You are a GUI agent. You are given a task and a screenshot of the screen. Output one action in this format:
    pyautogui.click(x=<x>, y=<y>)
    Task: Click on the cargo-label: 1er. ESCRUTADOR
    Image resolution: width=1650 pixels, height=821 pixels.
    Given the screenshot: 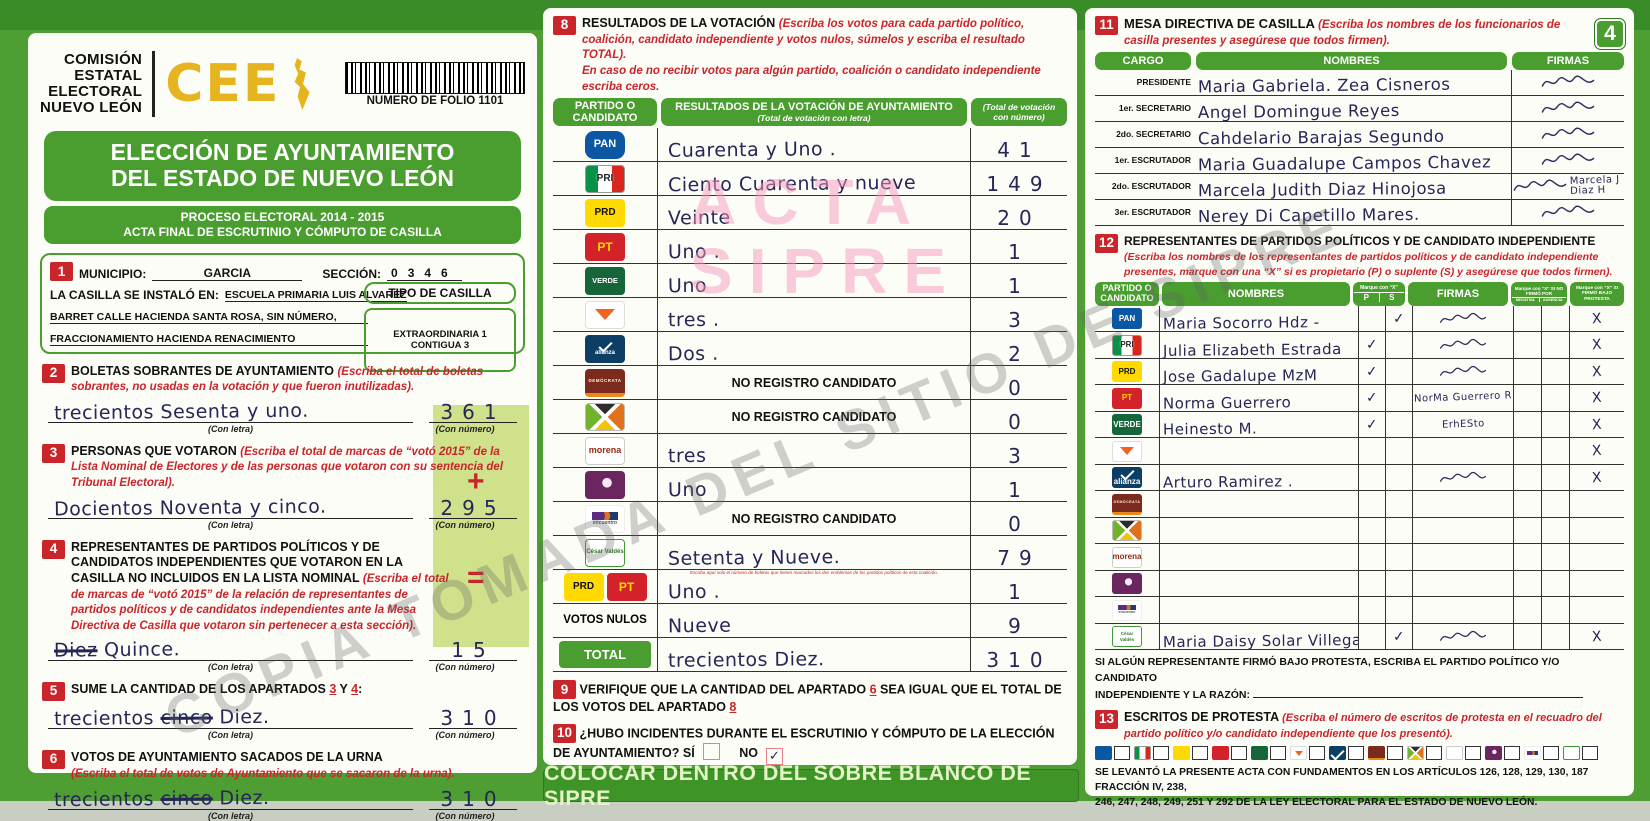 What is the action you would take?
    pyautogui.click(x=1152, y=160)
    